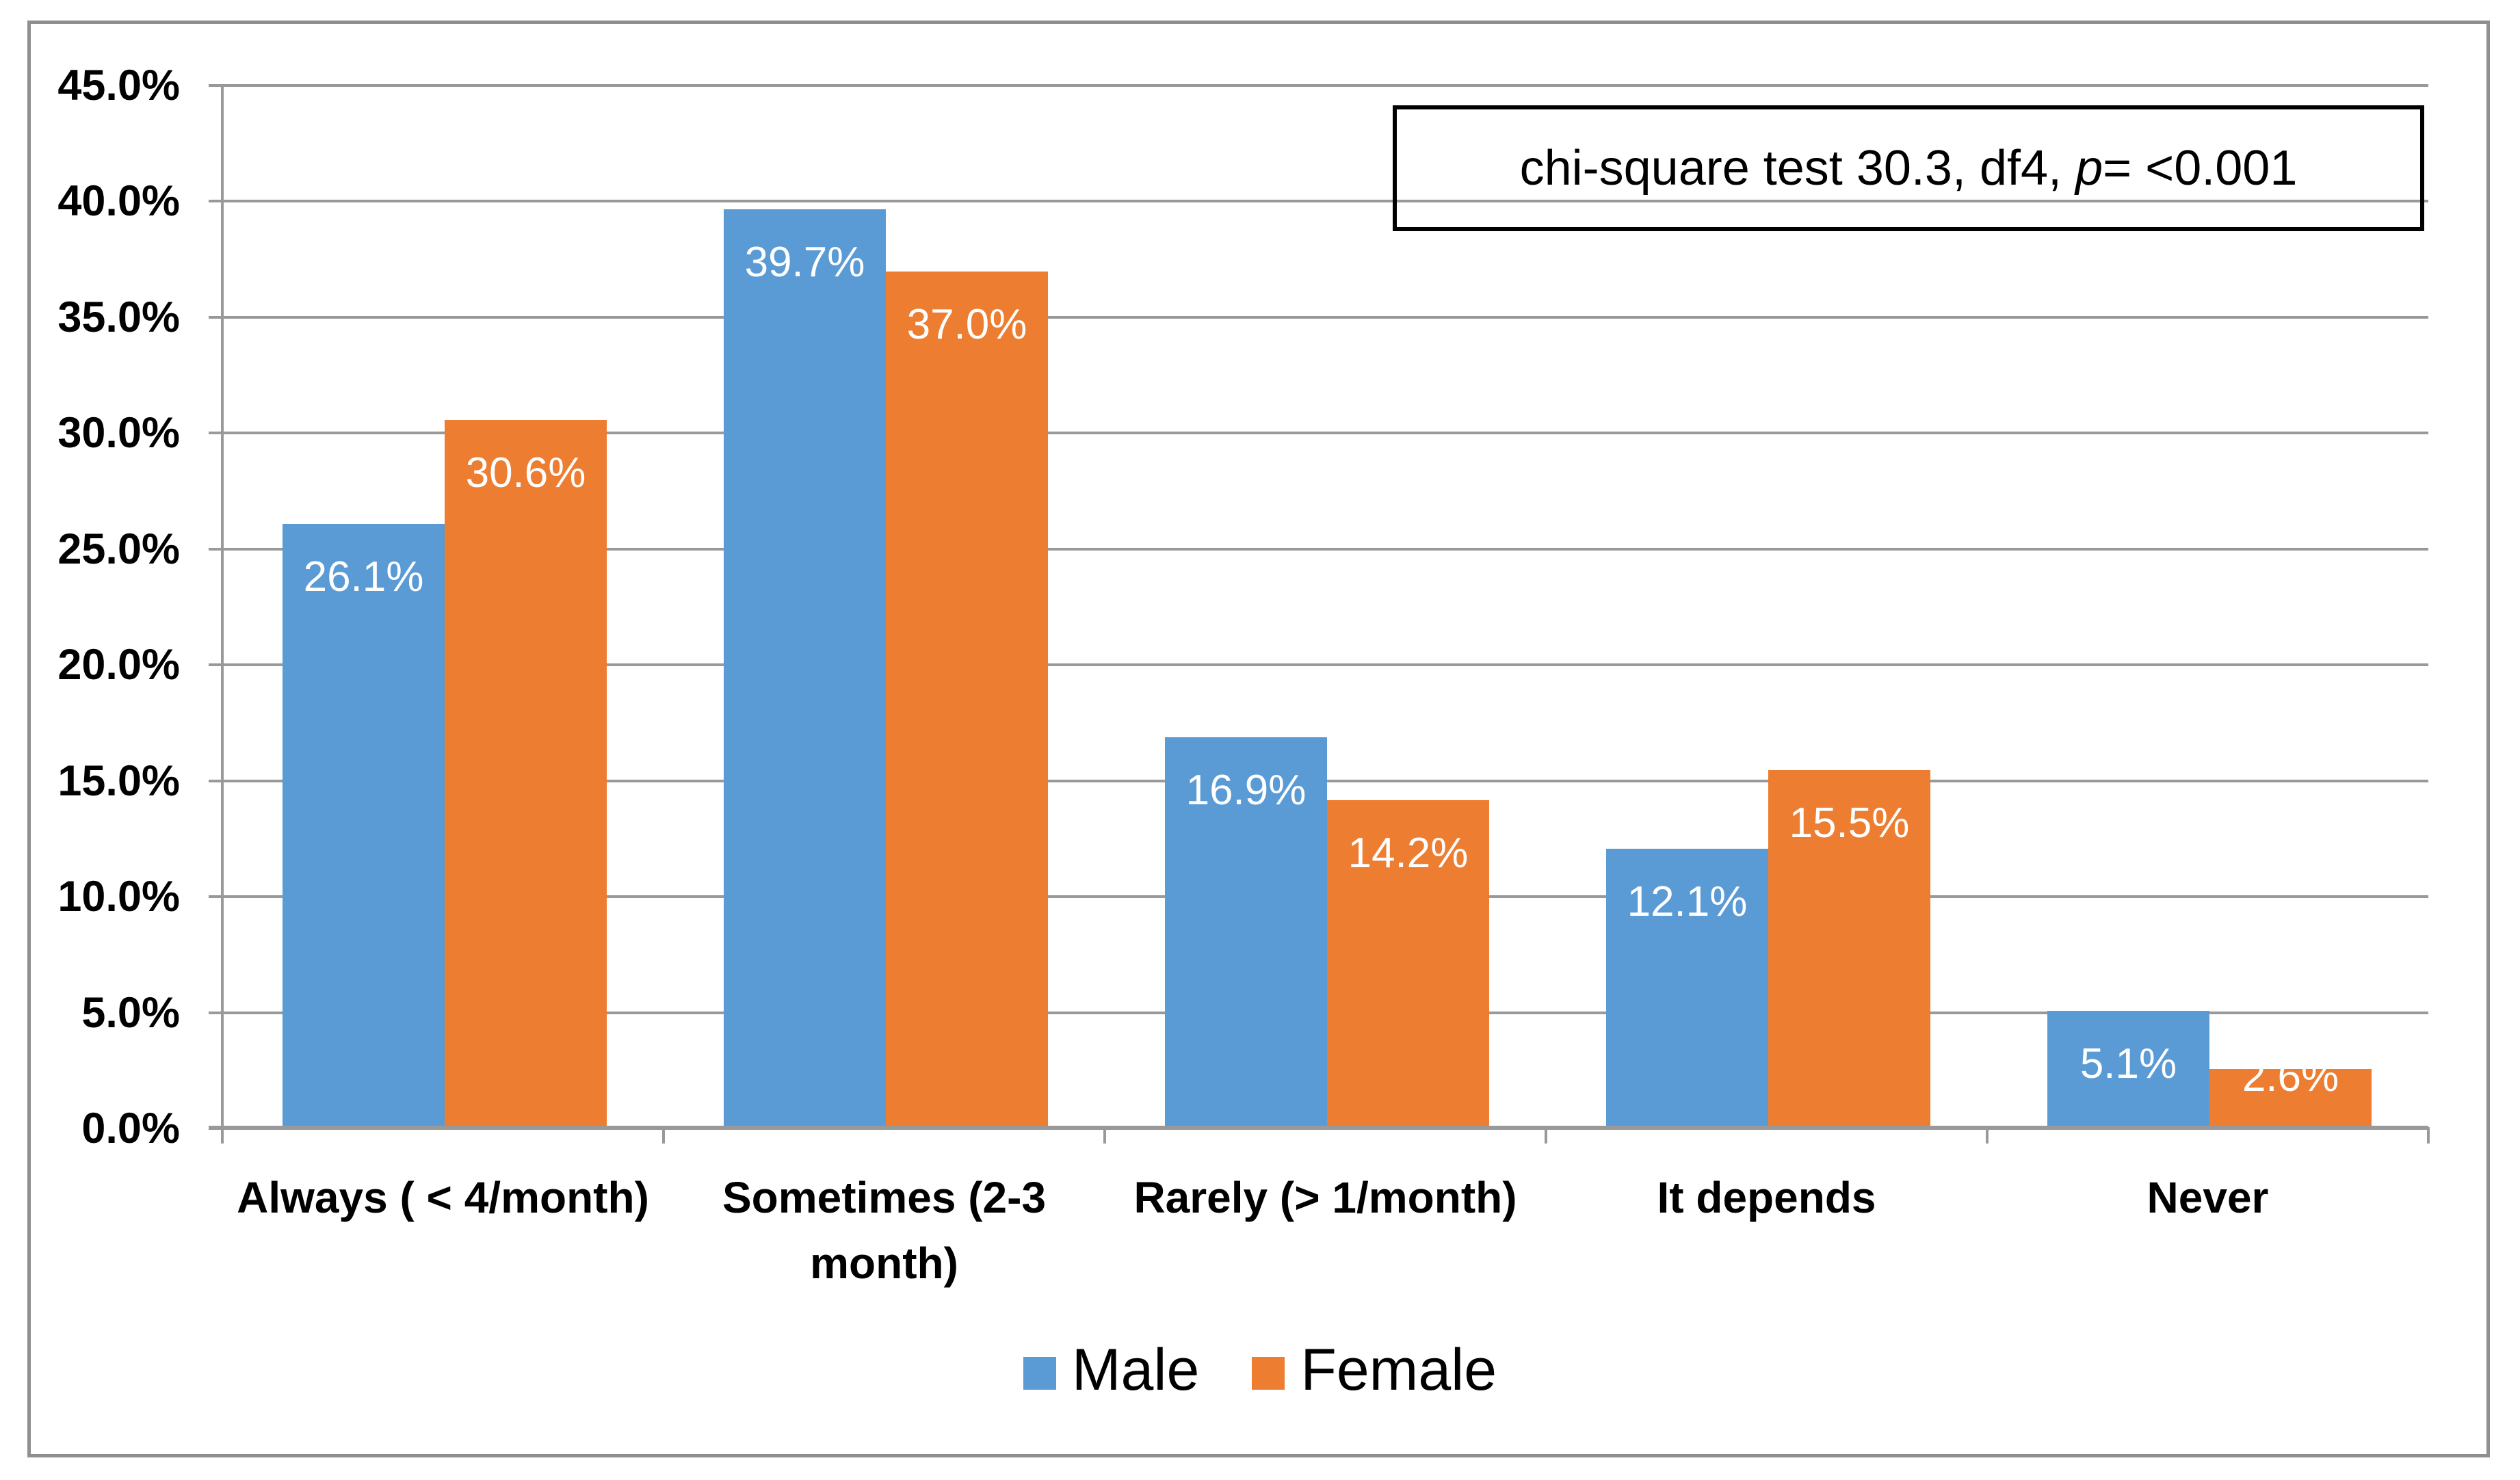  What do you see at coordinates (966, 324) in the screenshot?
I see `female-bar-label-1: 37.0%` at bounding box center [966, 324].